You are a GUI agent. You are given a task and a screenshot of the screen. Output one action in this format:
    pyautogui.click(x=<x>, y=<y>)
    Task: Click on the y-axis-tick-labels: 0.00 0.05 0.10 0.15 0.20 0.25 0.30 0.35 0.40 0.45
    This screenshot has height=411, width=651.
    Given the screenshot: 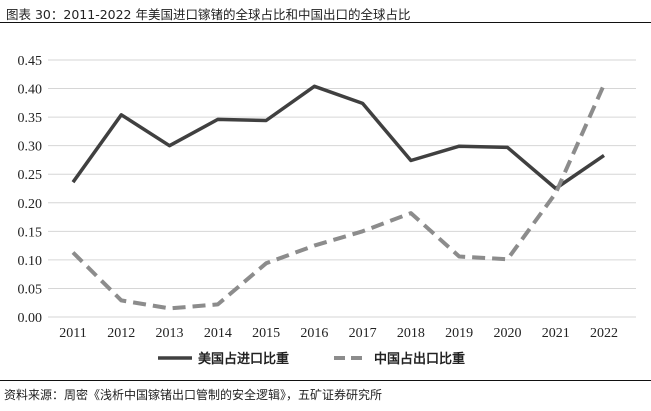 What is the action you would take?
    pyautogui.click(x=30, y=190)
    